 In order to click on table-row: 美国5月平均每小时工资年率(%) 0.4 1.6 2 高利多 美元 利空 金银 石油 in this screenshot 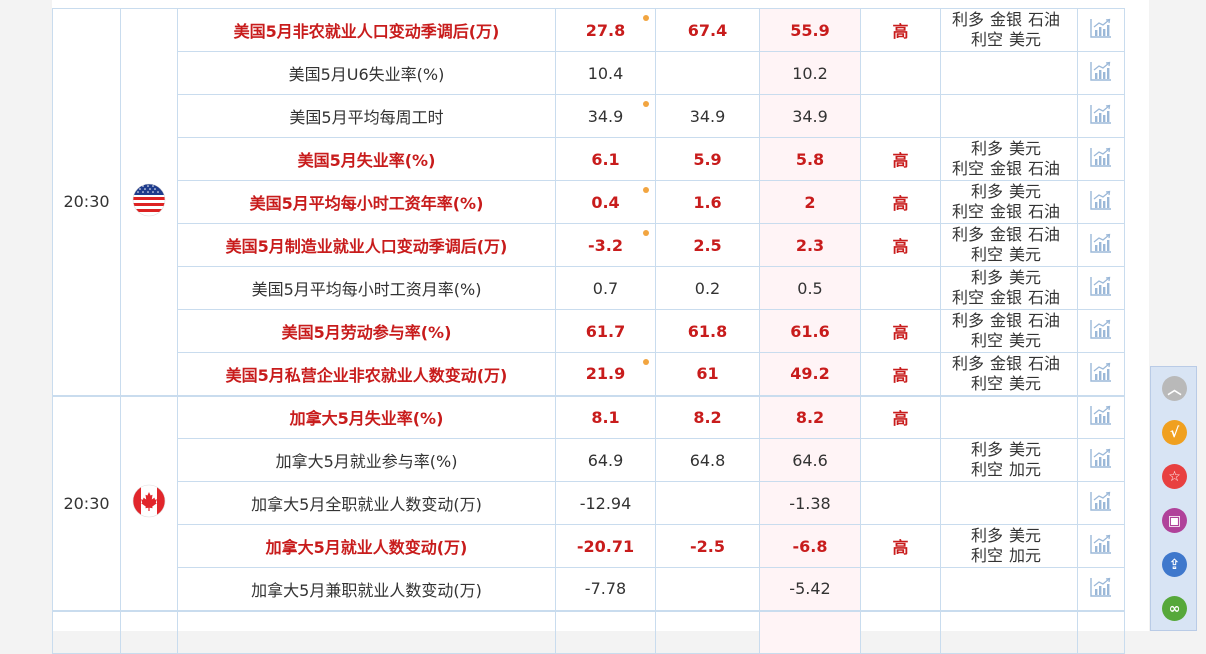, I will do `click(589, 202)`.